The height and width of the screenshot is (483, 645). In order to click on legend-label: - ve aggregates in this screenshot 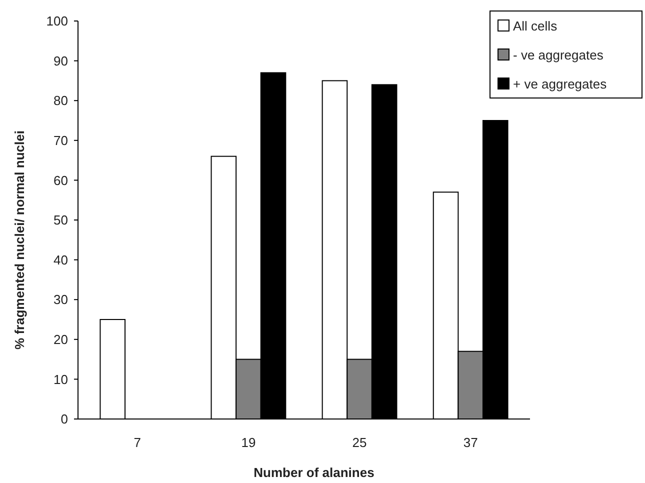, I will do `click(558, 55)`.